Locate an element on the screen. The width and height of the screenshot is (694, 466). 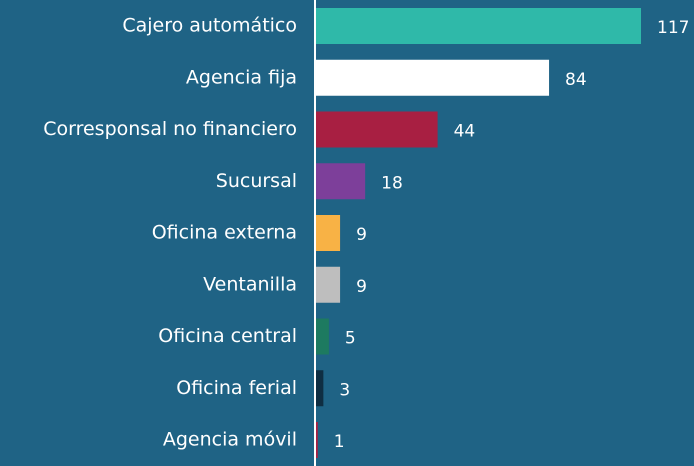
category-label: Oficina externa is located at coordinates (224, 233).